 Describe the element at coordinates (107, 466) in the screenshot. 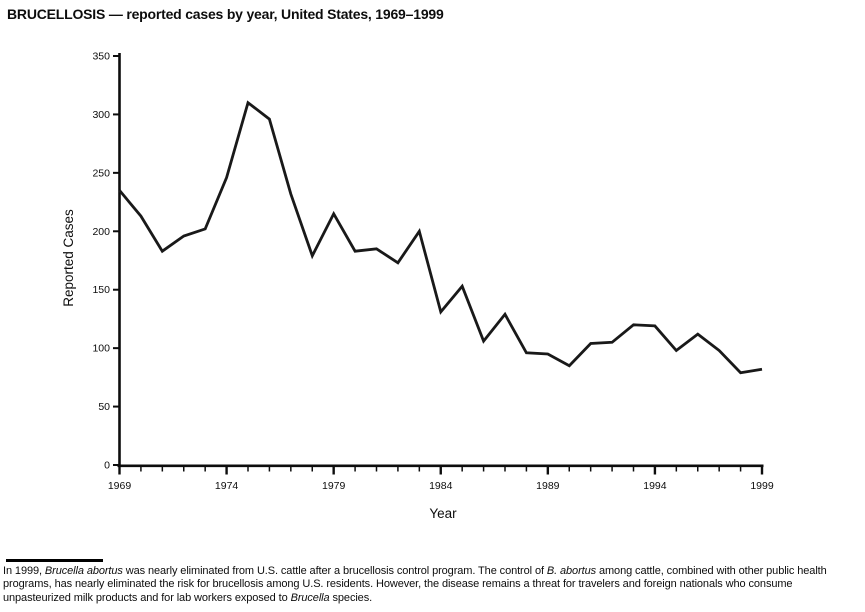

I see `y-tick-label: 0` at that location.